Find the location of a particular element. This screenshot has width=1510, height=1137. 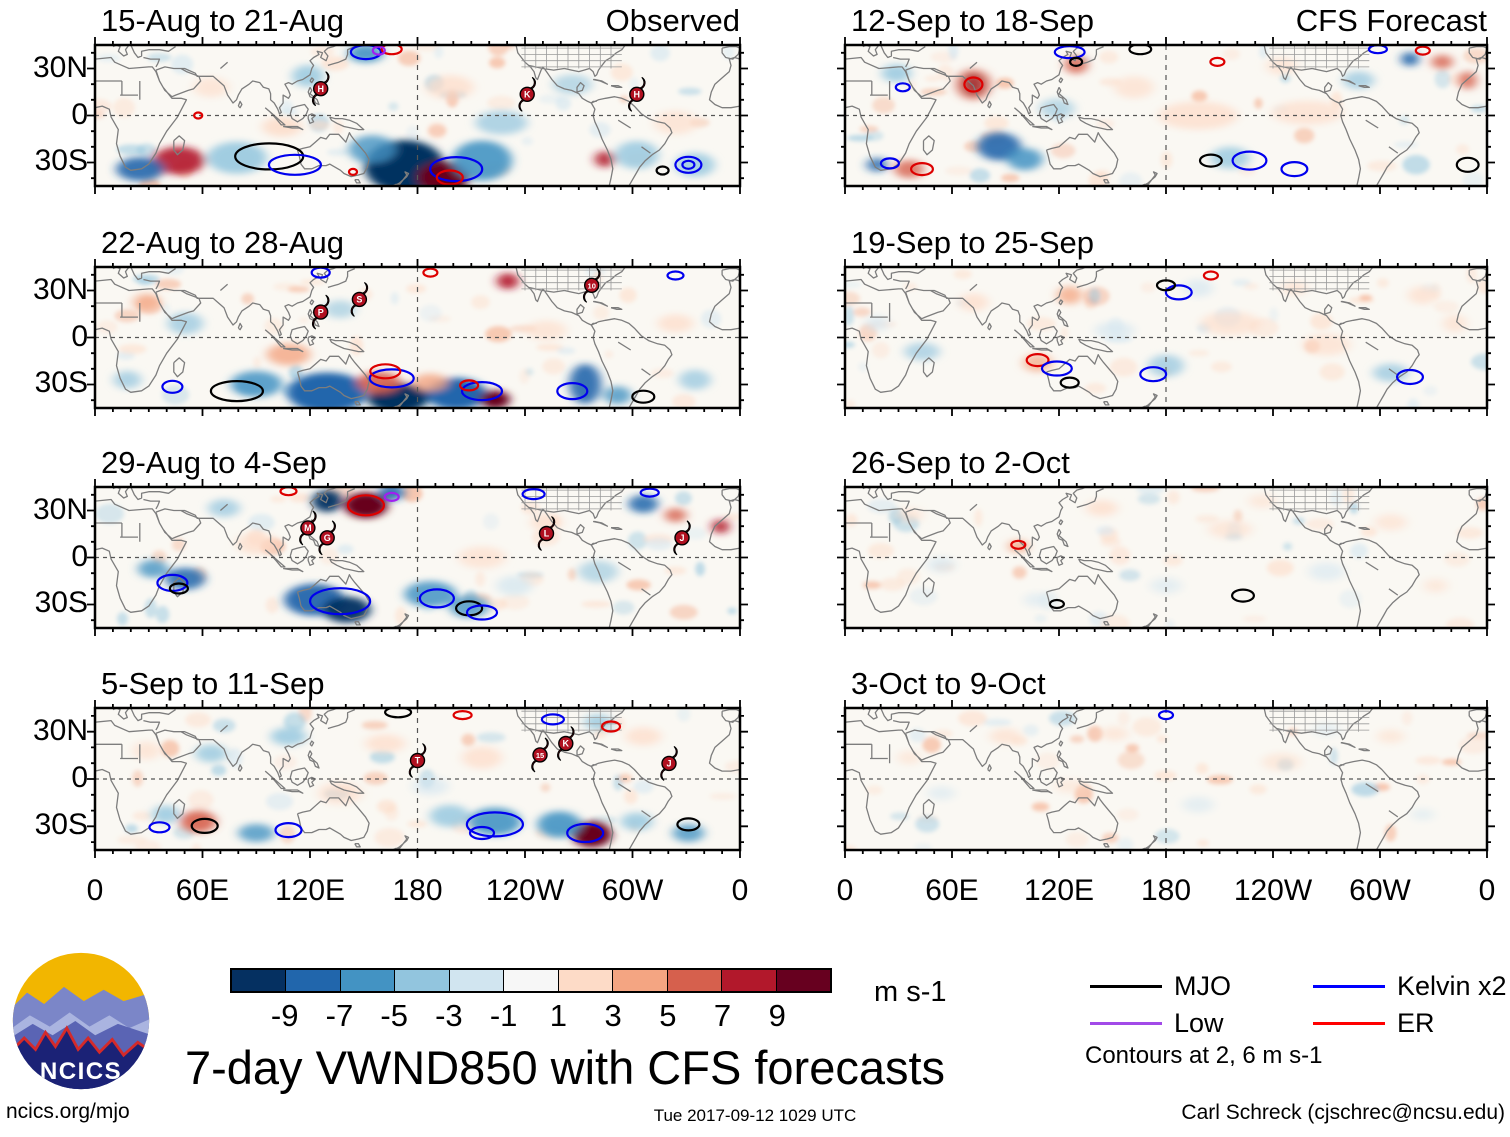

legend-label: Kelvin x2 is located at coordinates (1452, 986).